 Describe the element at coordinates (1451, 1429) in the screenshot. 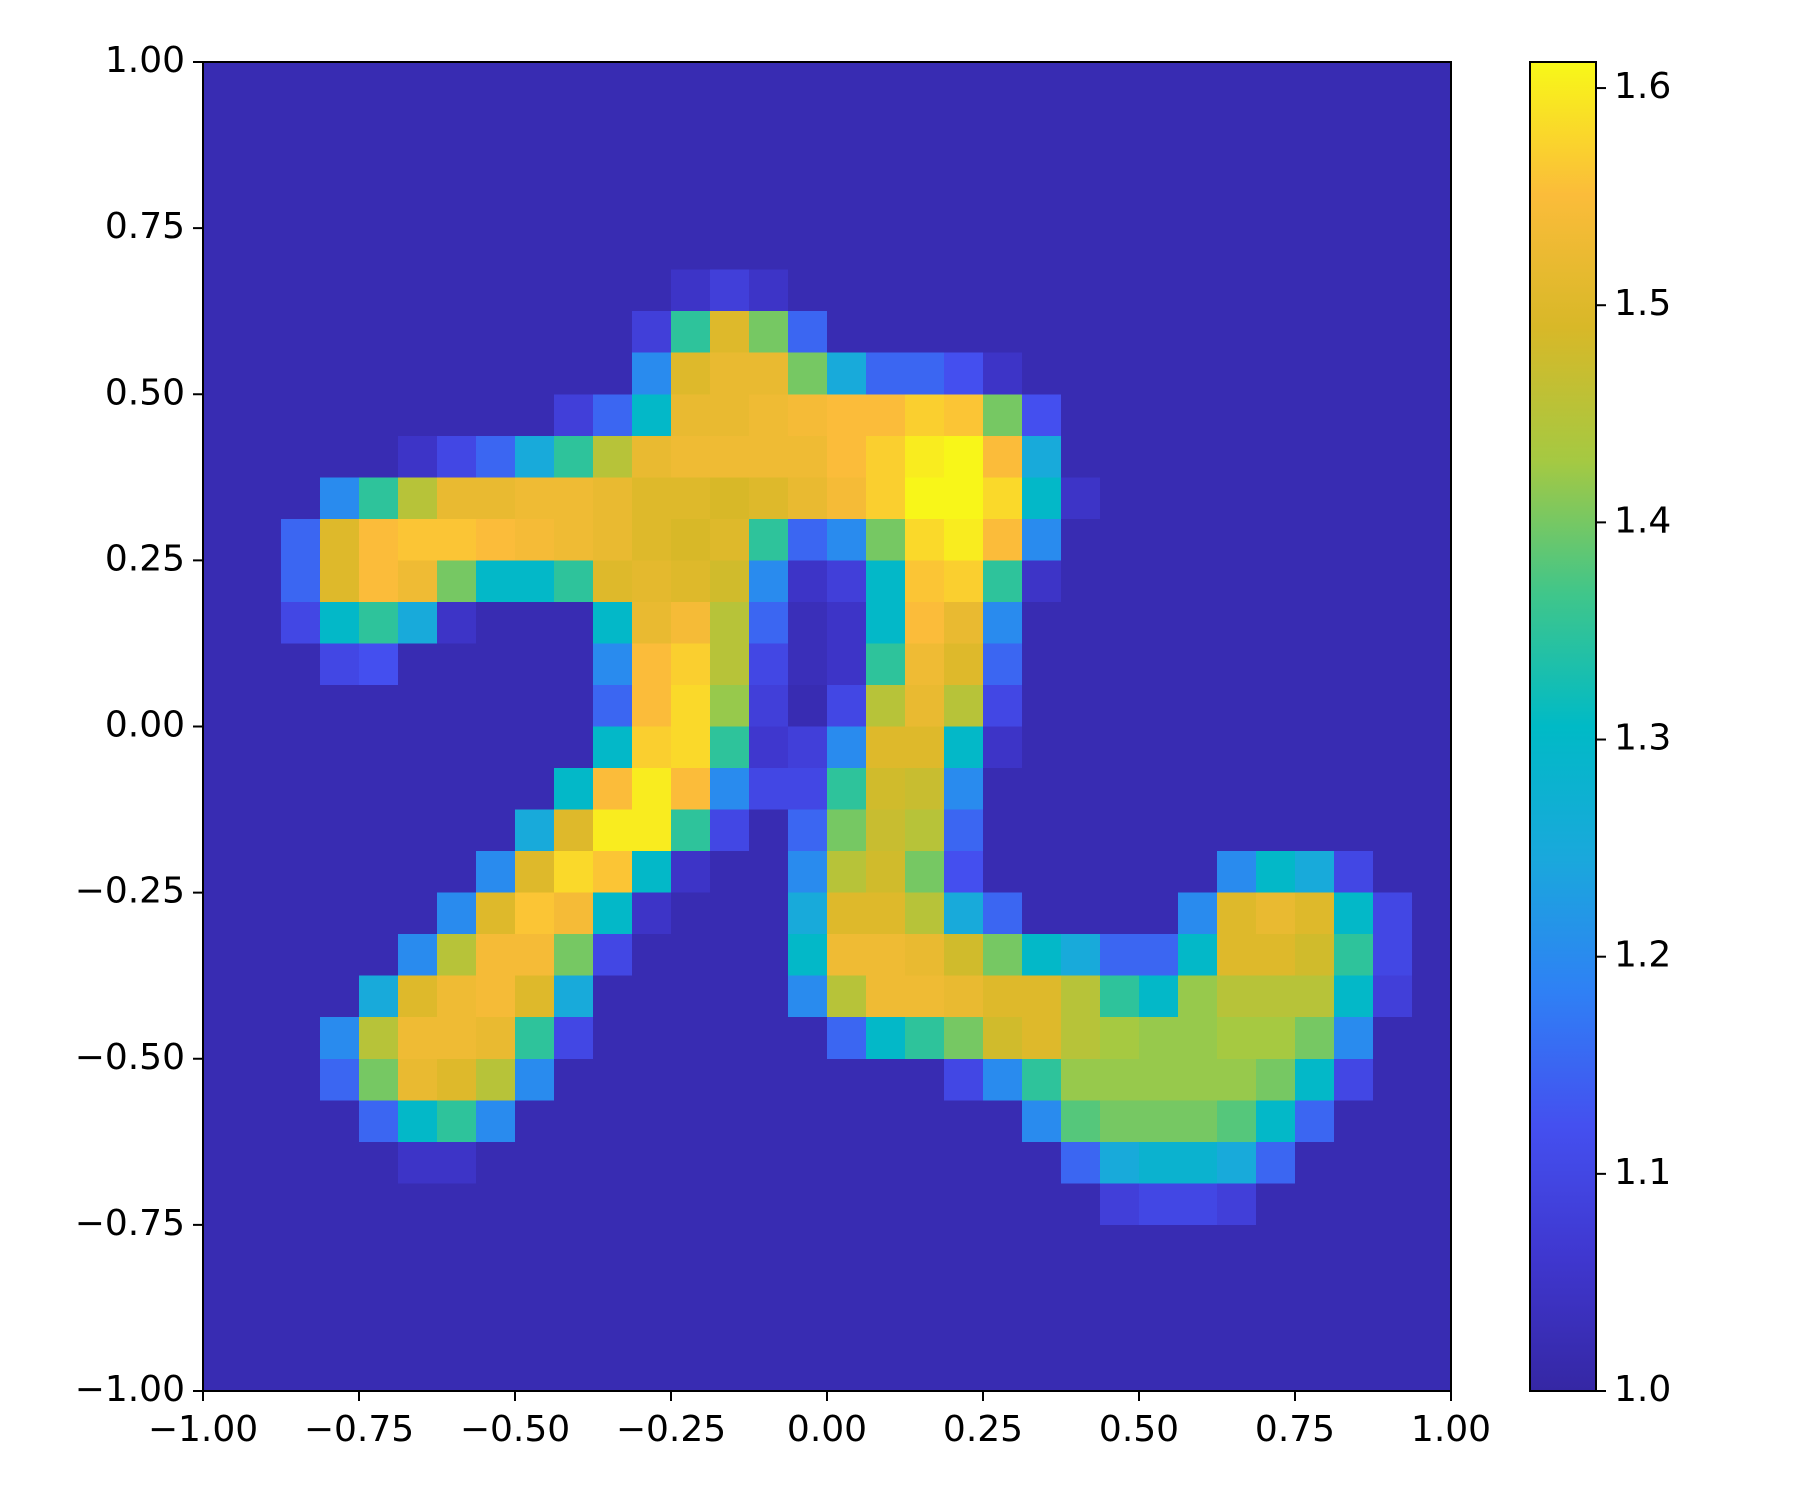

I see `x-tick-label: 1.00` at that location.